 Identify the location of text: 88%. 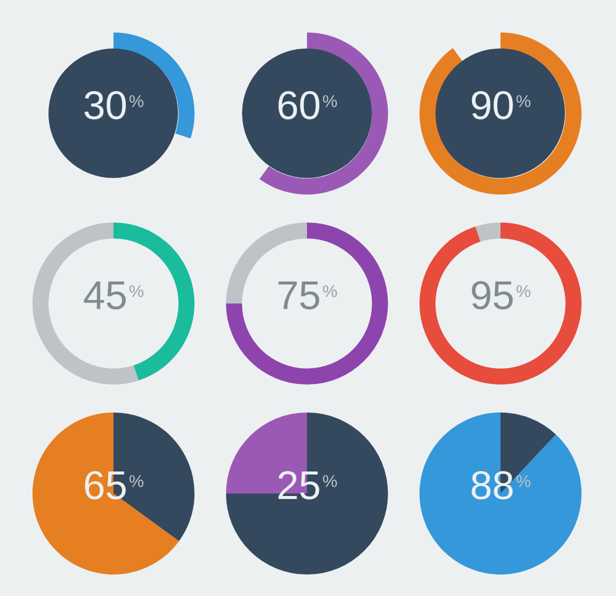
(501, 486).